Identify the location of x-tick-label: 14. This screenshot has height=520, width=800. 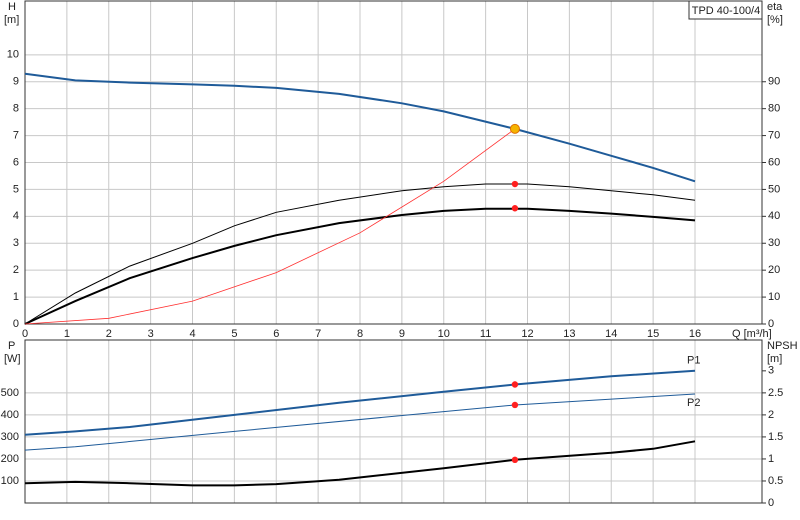
(611, 334).